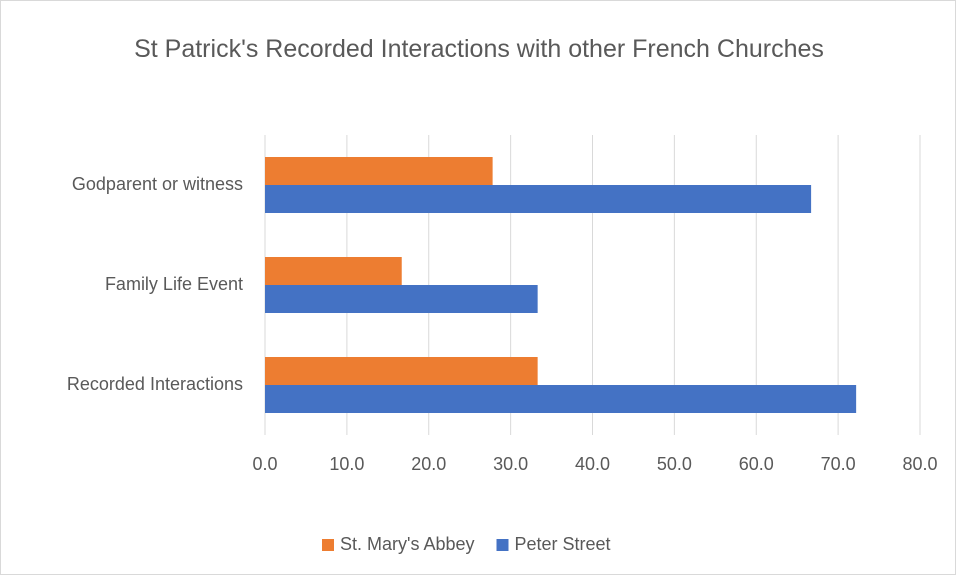  I want to click on x-tick-label: 30.0, so click(510, 464).